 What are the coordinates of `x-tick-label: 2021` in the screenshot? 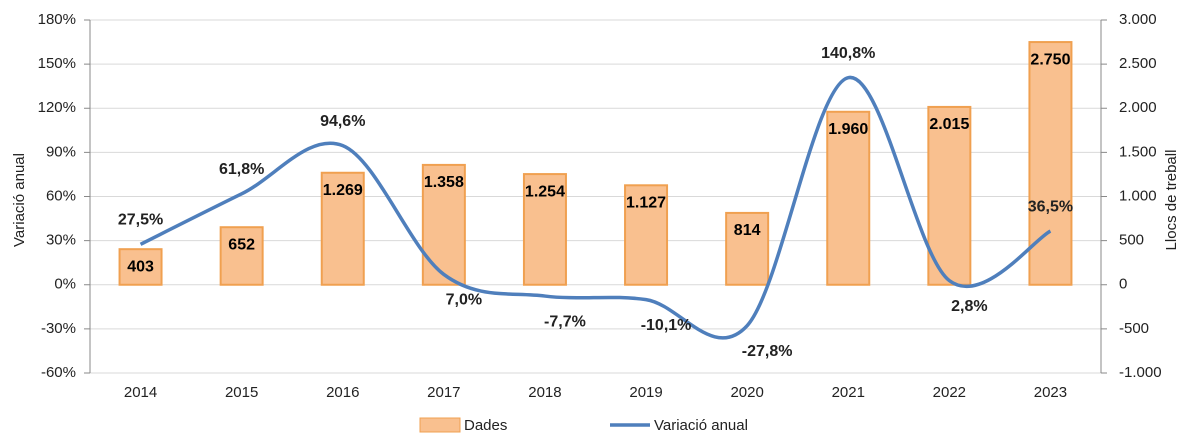 It's located at (848, 392).